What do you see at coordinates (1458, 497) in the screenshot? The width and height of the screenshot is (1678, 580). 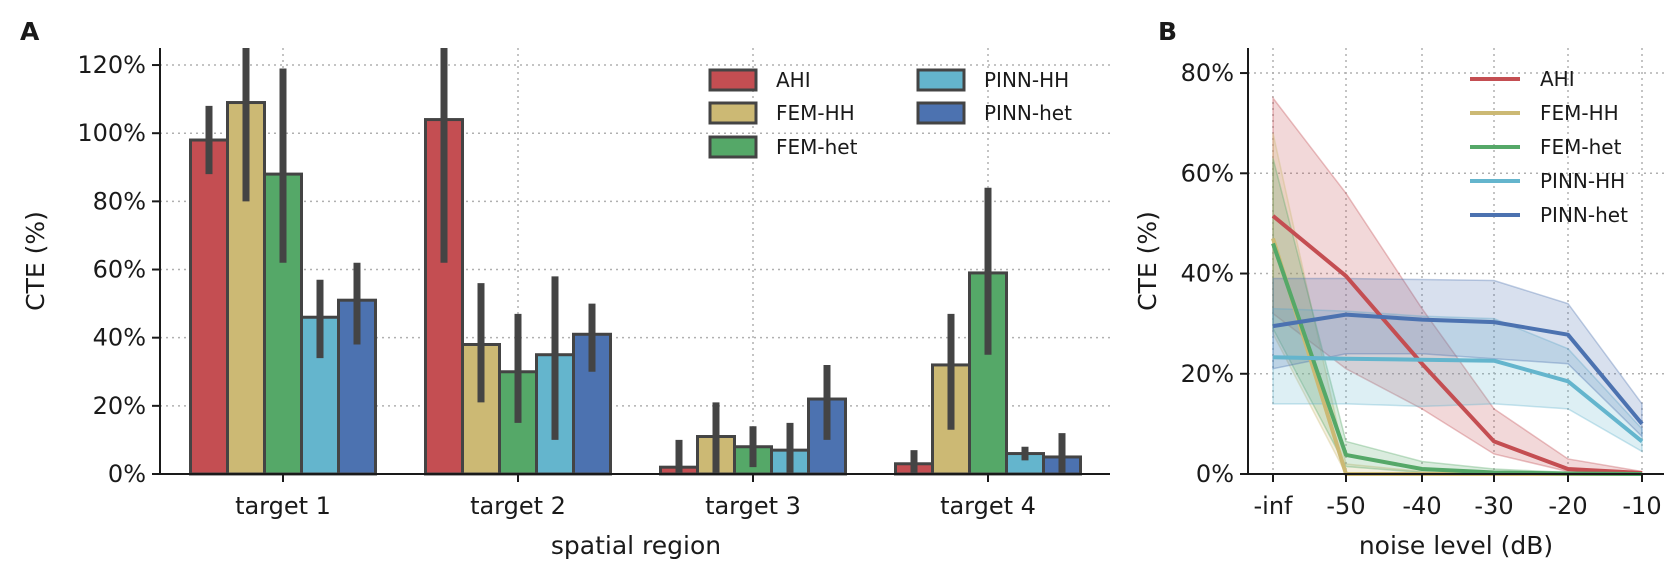 I see `panel-b-x-ticks: -inf -50 -40 -30 -20 -10` at bounding box center [1458, 497].